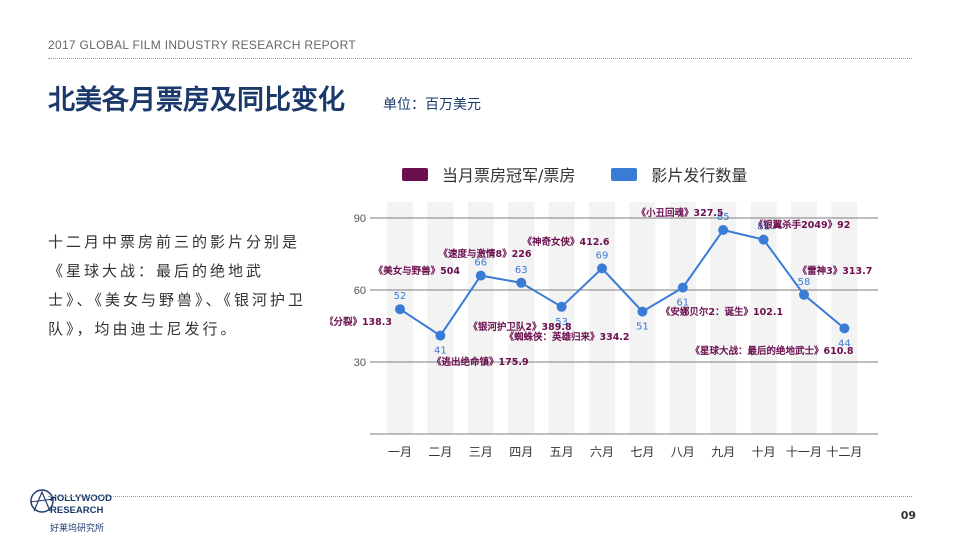  I want to click on legend-item-release-count: 影片发行数量, so click(679, 174).